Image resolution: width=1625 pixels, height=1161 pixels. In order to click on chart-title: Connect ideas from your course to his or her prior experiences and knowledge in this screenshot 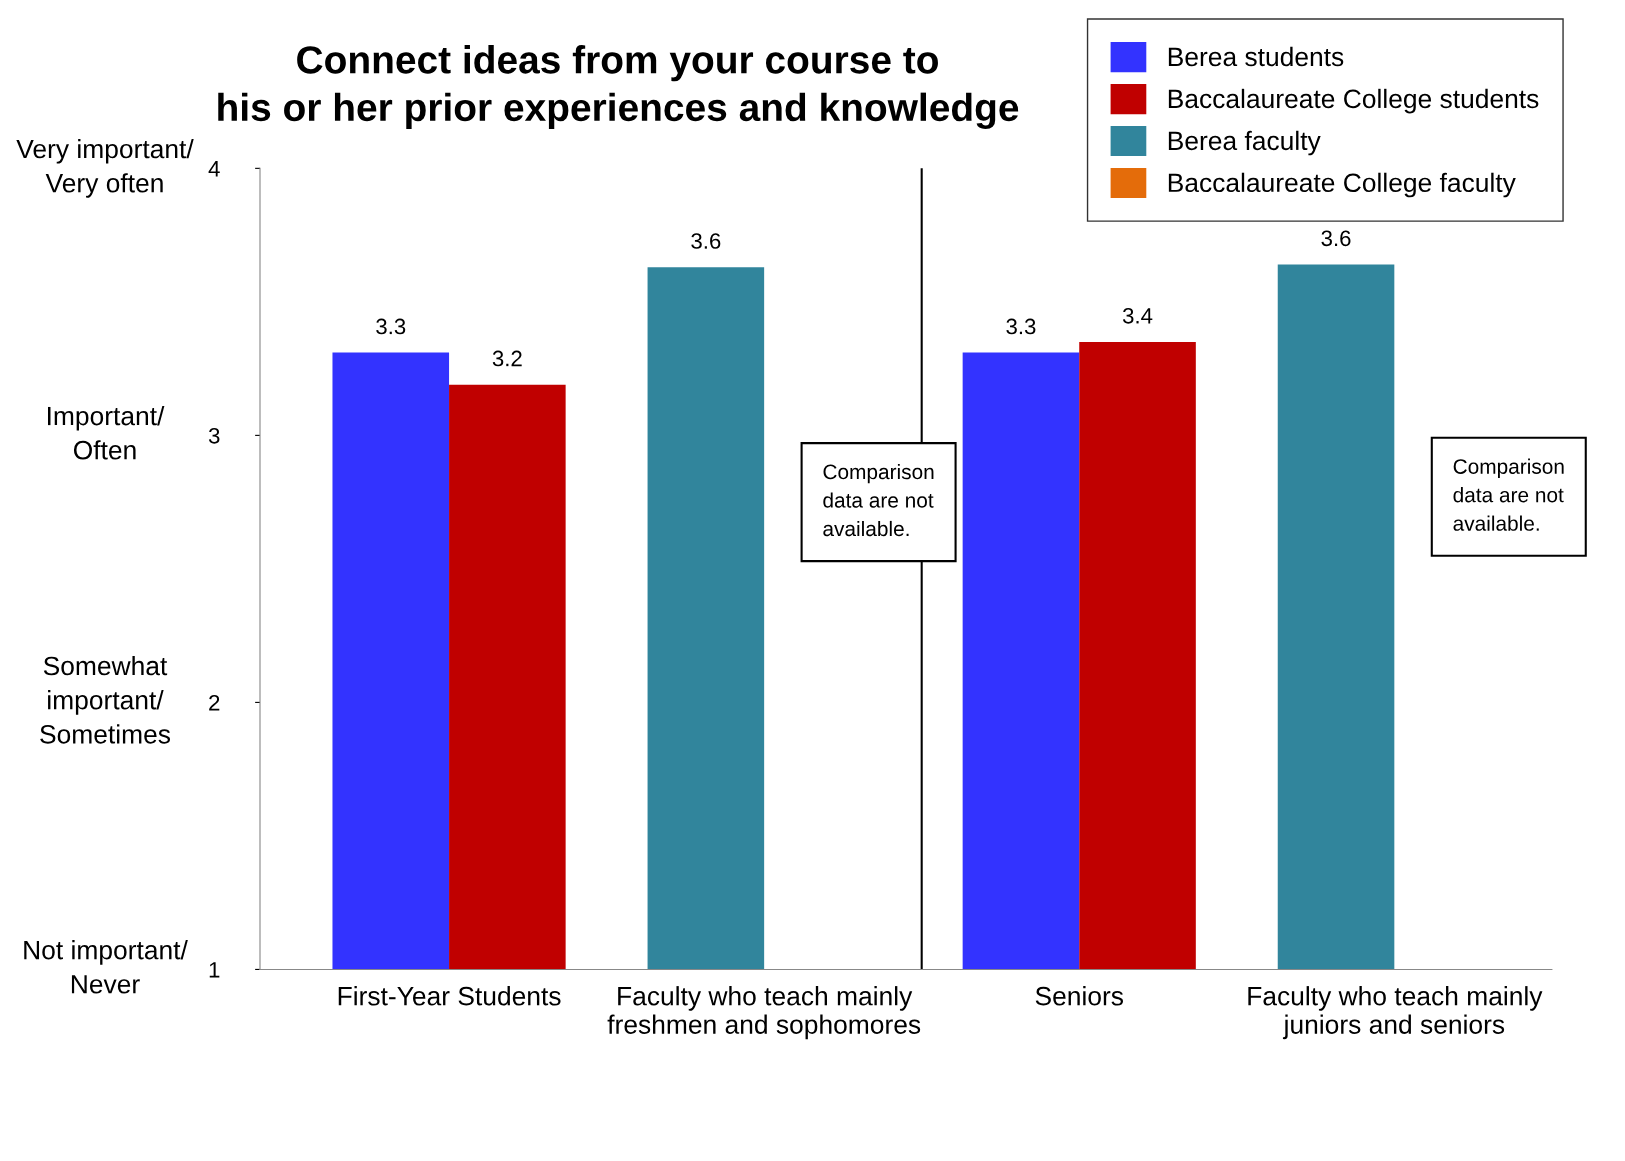, I will do `click(618, 87)`.